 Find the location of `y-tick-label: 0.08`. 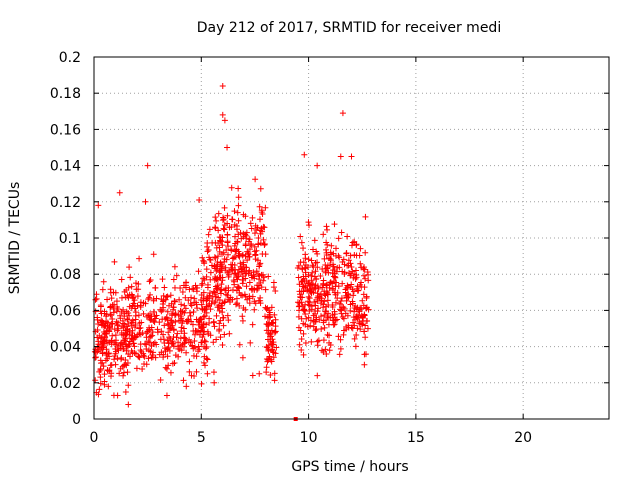

y-tick-label: 0.08 is located at coordinates (65, 275).